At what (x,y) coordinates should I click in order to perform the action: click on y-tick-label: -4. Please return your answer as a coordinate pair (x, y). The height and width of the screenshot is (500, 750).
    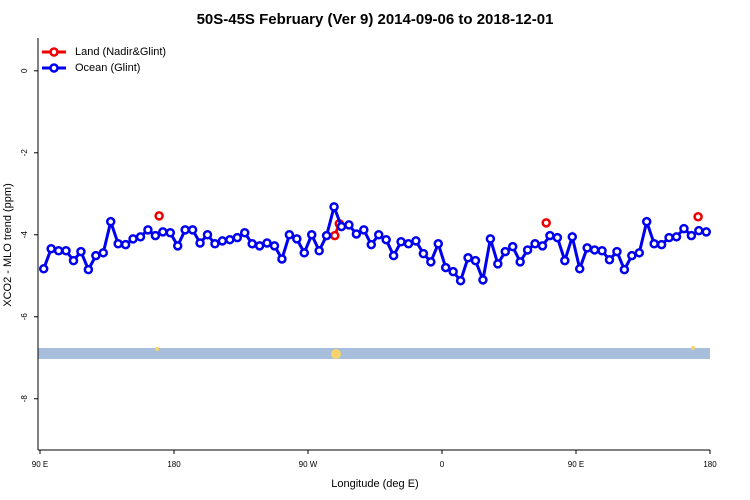
    Looking at the image, I should click on (24, 235).